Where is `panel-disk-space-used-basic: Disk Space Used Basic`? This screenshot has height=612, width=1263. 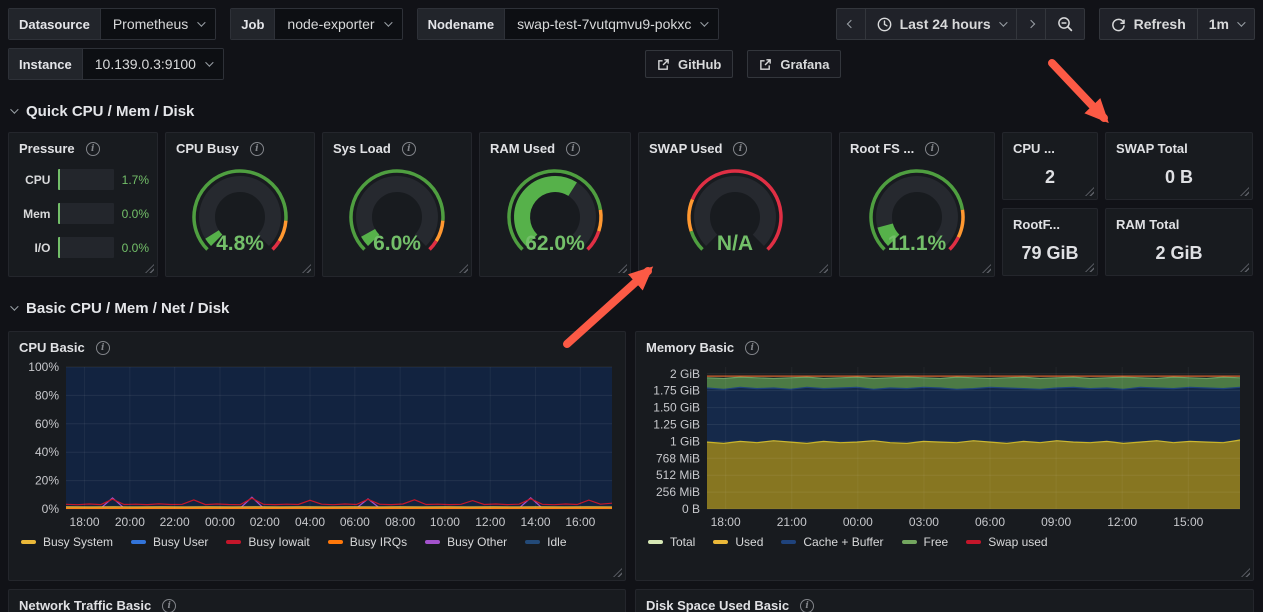
panel-disk-space-used-basic: Disk Space Used Basic is located at coordinates (944, 600).